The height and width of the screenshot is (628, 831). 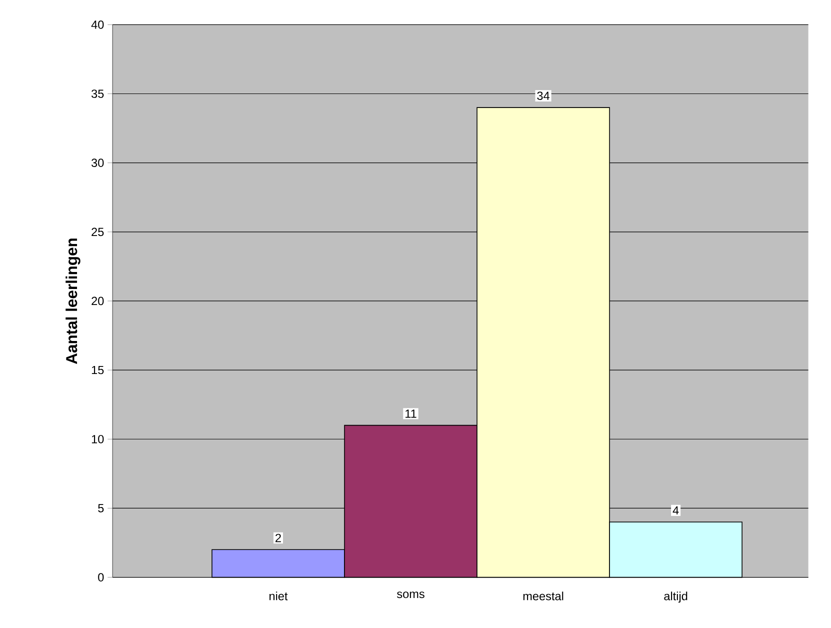 What do you see at coordinates (543, 596) in the screenshot?
I see `x-tick-label: meestal` at bounding box center [543, 596].